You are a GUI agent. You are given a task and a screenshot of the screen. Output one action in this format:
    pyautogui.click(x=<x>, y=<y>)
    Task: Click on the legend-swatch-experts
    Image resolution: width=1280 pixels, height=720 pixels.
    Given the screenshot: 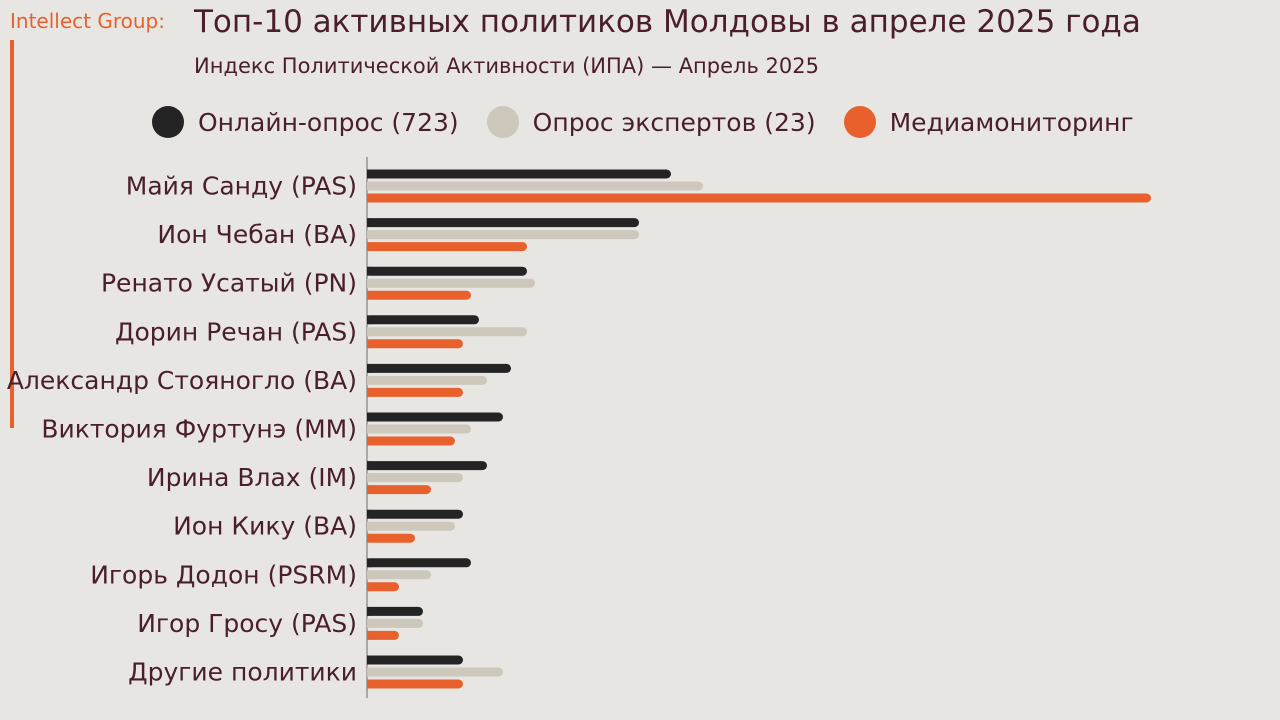 What is the action you would take?
    pyautogui.click(x=502, y=122)
    